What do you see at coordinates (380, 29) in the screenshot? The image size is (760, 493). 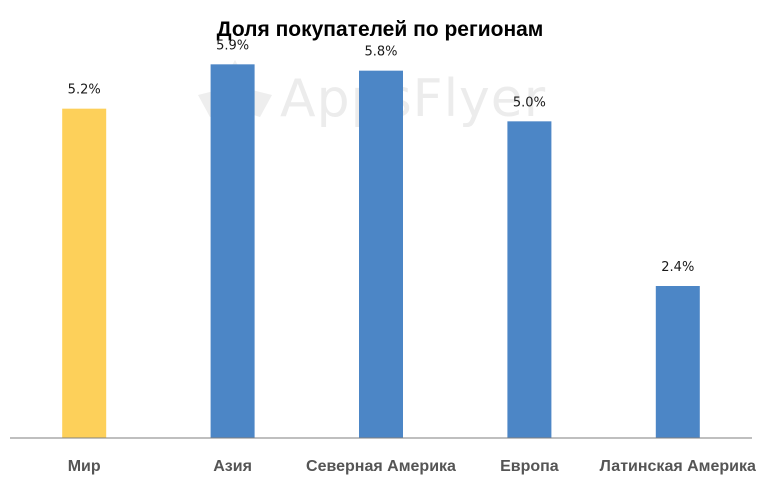 I see `chart-title: Доля покупателей по регионам` at bounding box center [380, 29].